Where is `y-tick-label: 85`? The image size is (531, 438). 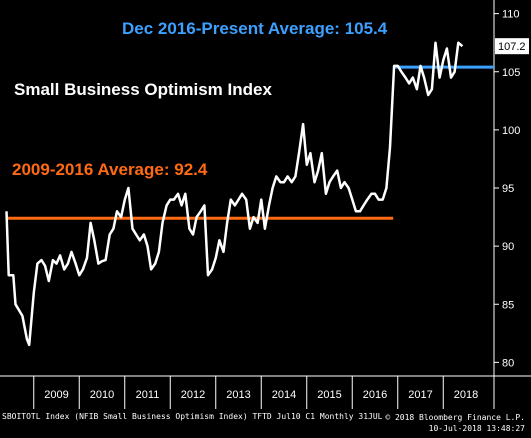
y-tick-label: 85 is located at coordinates (508, 305).